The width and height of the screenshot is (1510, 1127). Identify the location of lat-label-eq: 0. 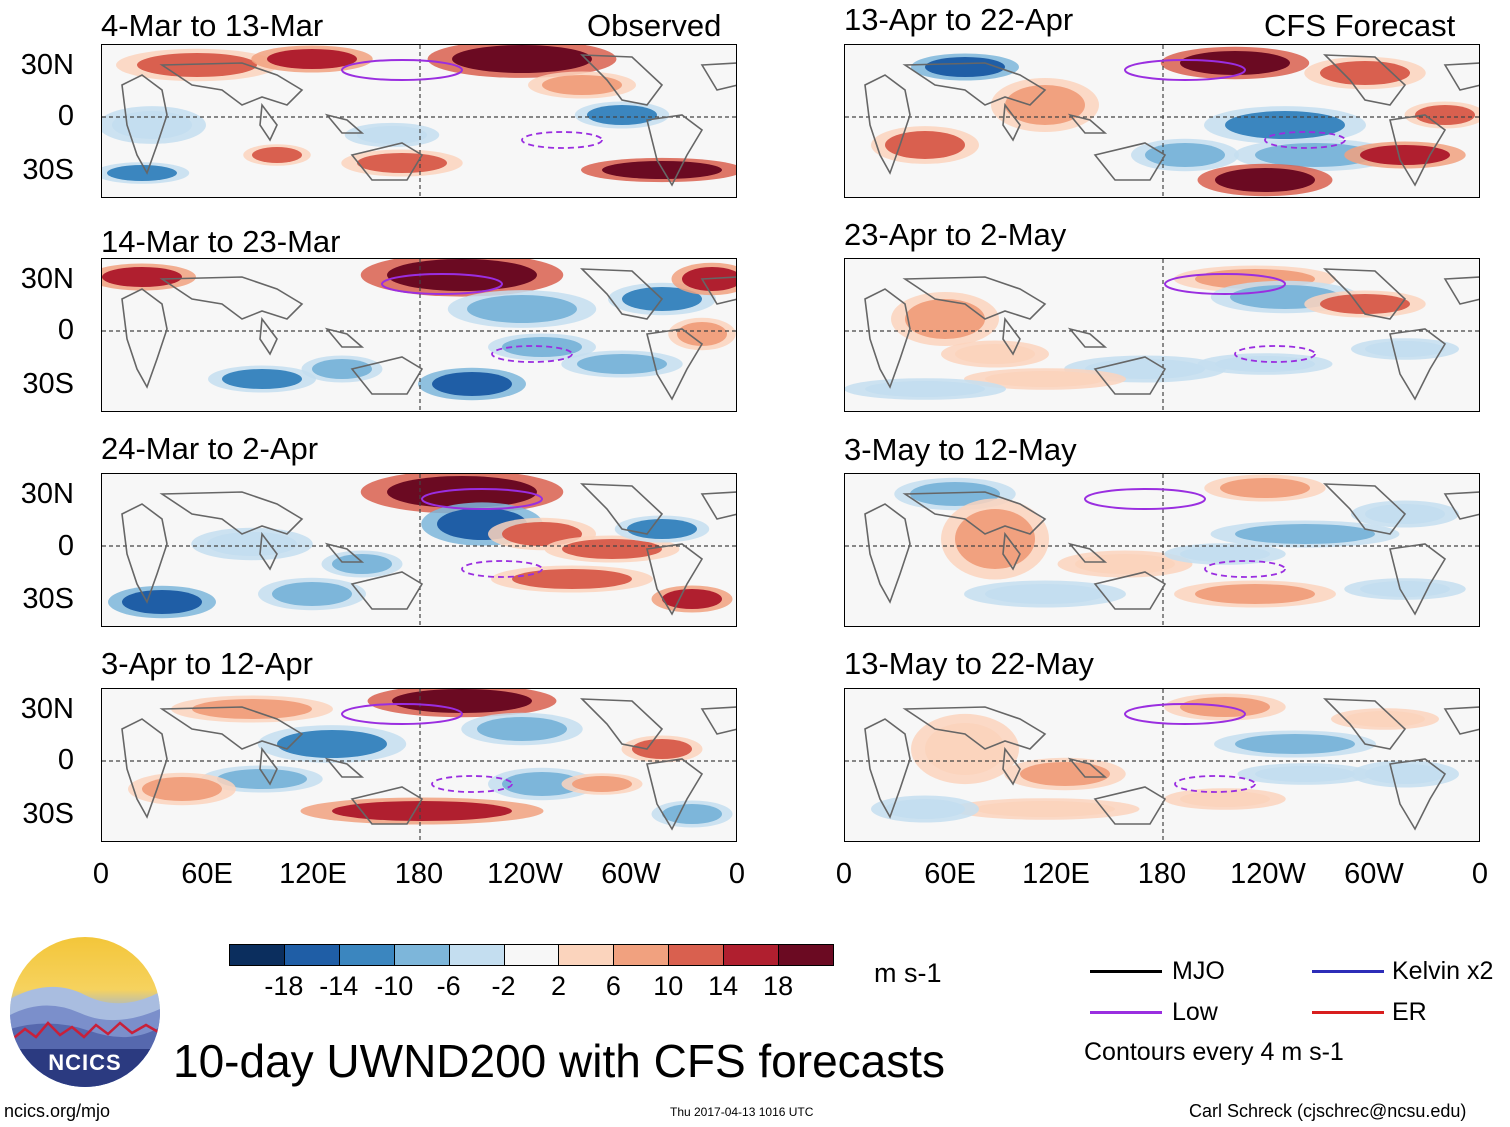
(65, 330).